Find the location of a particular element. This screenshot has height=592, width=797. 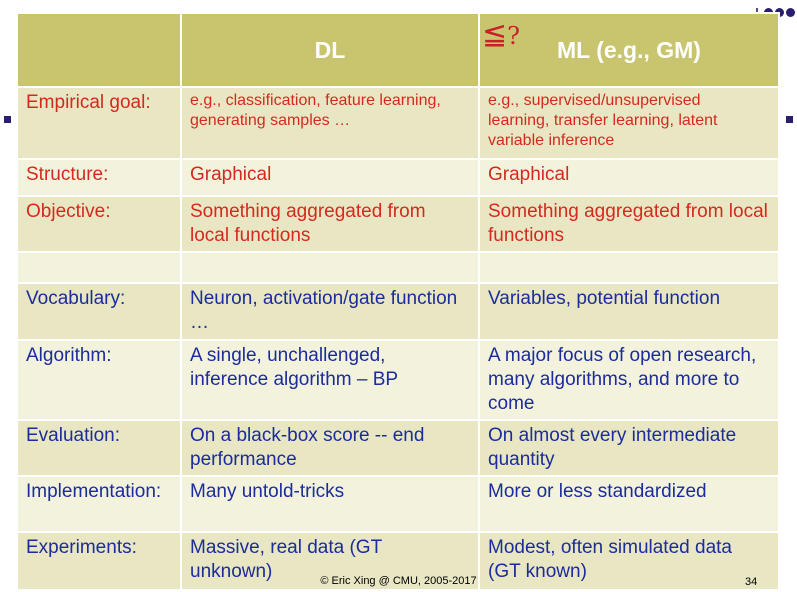

row-label: Vocabulary: is located at coordinates (99, 311).